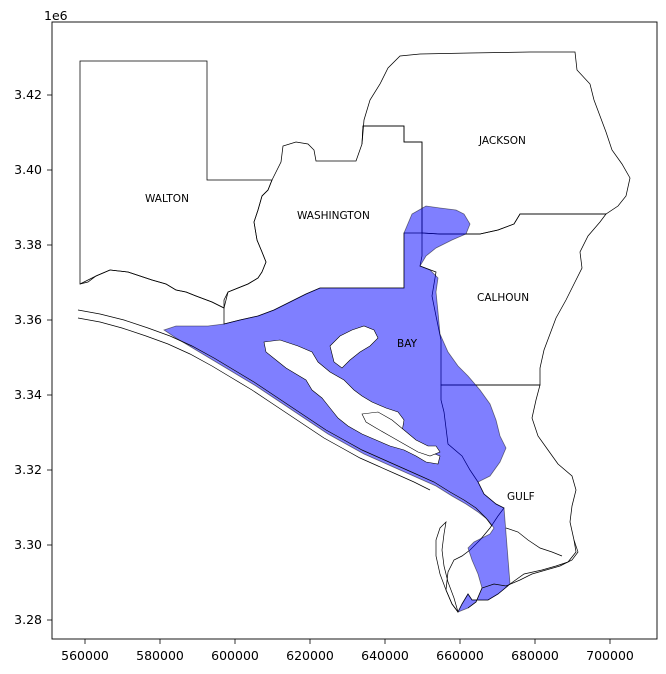 This screenshot has height=674, width=666. I want to click on x-tick-label: 640000, so click(385, 655).